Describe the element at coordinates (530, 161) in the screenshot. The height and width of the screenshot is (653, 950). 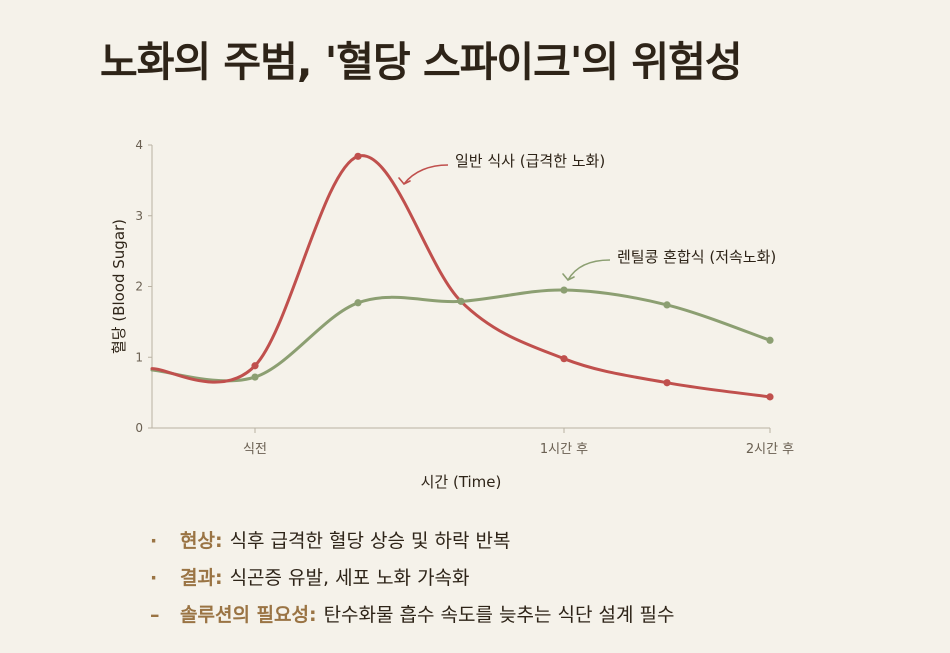
I see `annotation-regular-meal-label: 일반 식사 (급격한 노화)` at that location.